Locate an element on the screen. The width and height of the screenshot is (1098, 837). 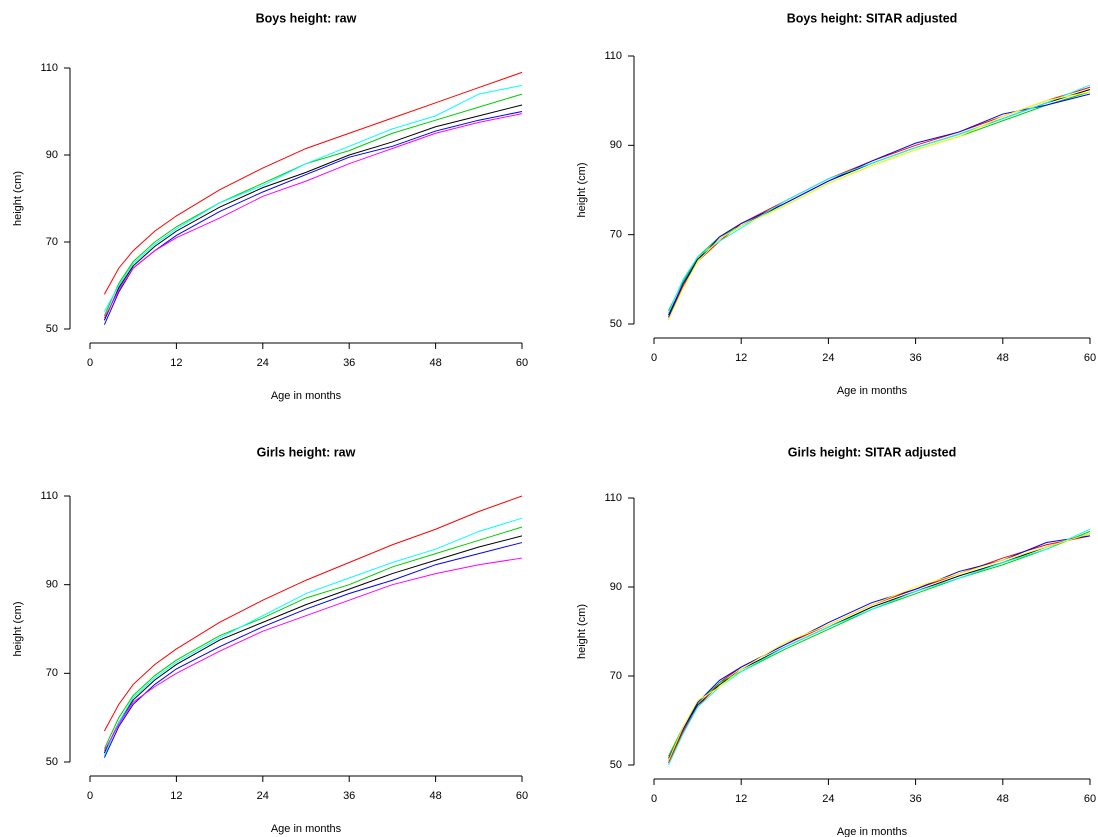
chart-title: Boys height: SITAR adjusted is located at coordinates (872, 18).